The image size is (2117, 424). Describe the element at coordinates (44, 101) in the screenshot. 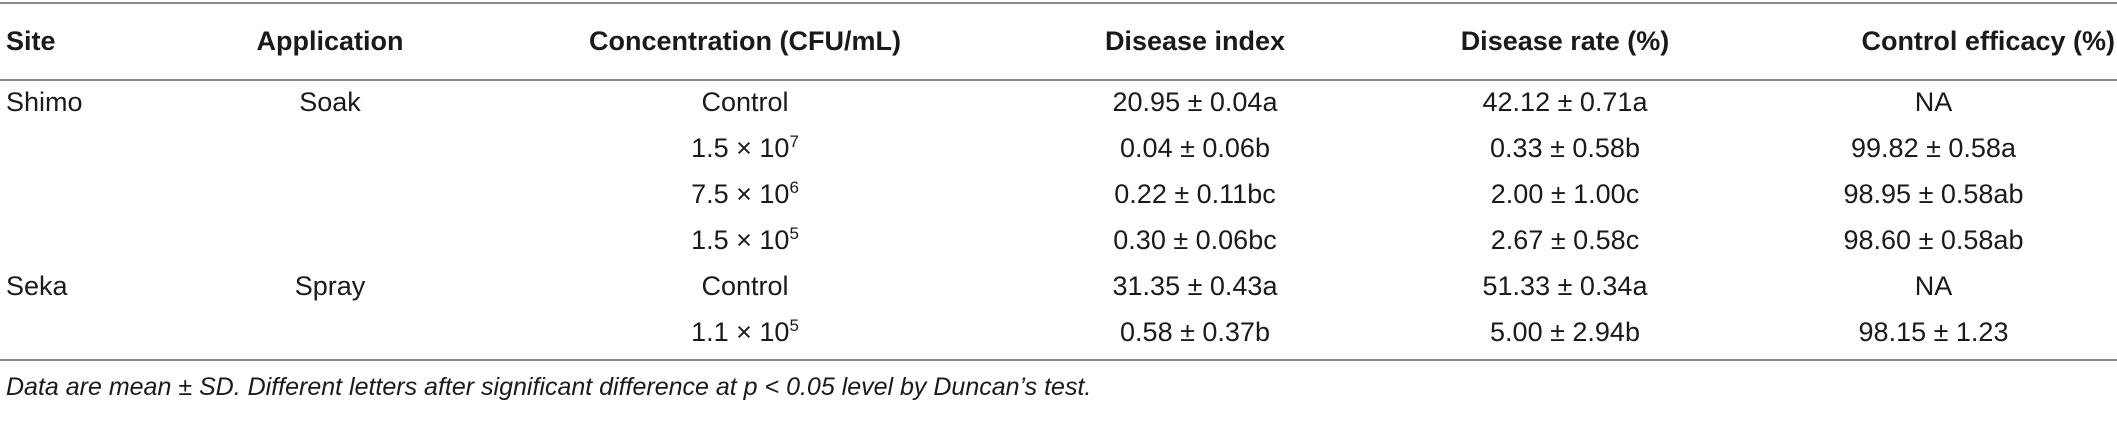

I see `cell-site: Shimo` at that location.